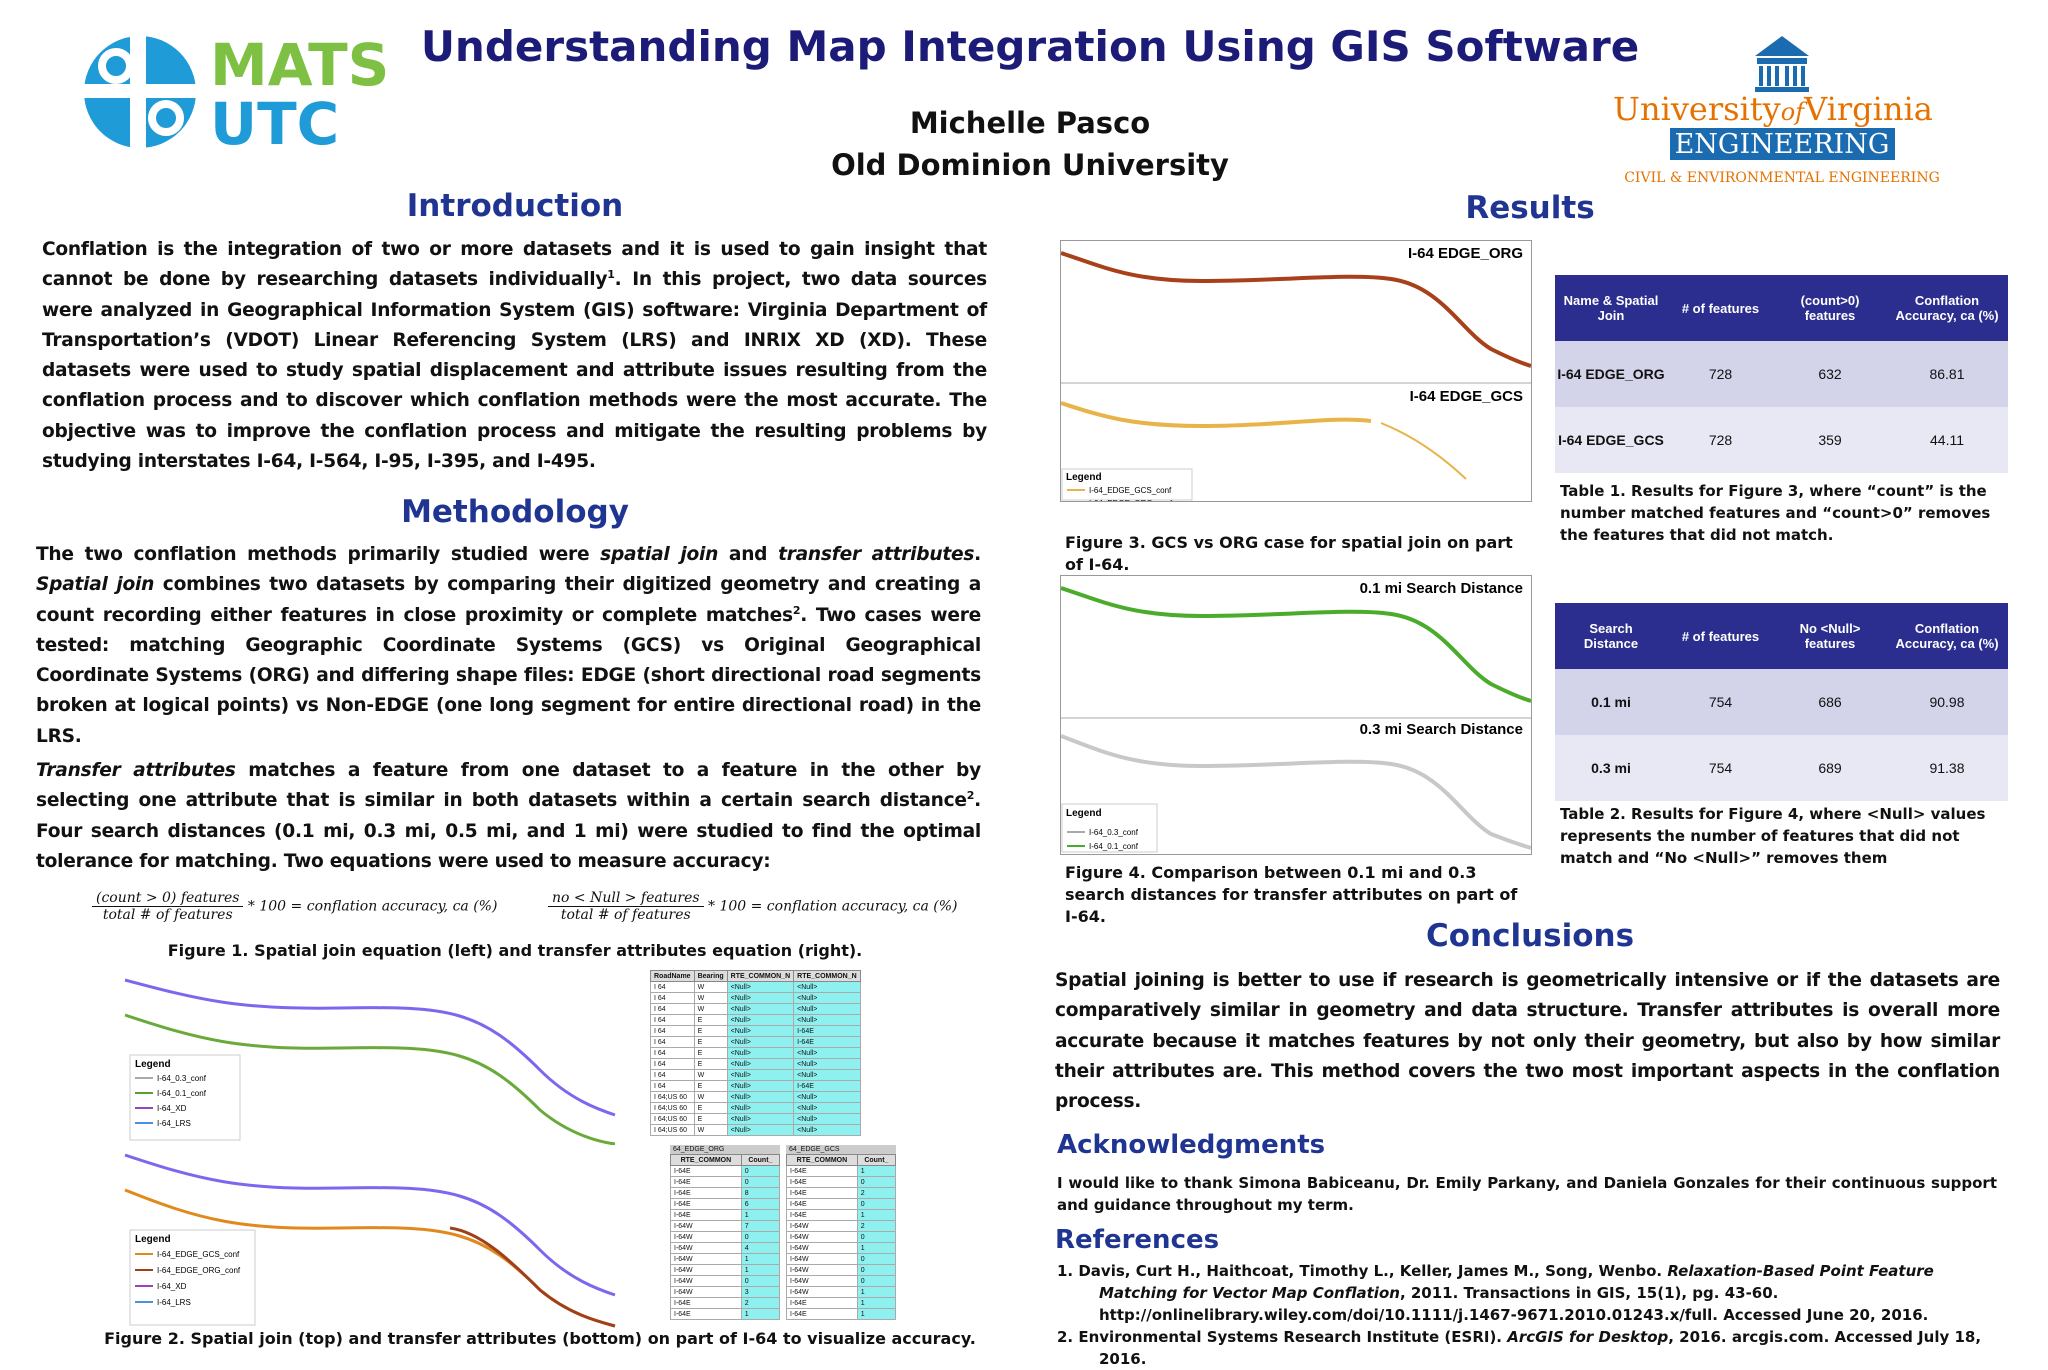 Image resolution: width=2048 pixels, height=1370 pixels. Describe the element at coordinates (755, 998) in the screenshot. I see `table-row: I 64 W <Null> <Null>` at that location.